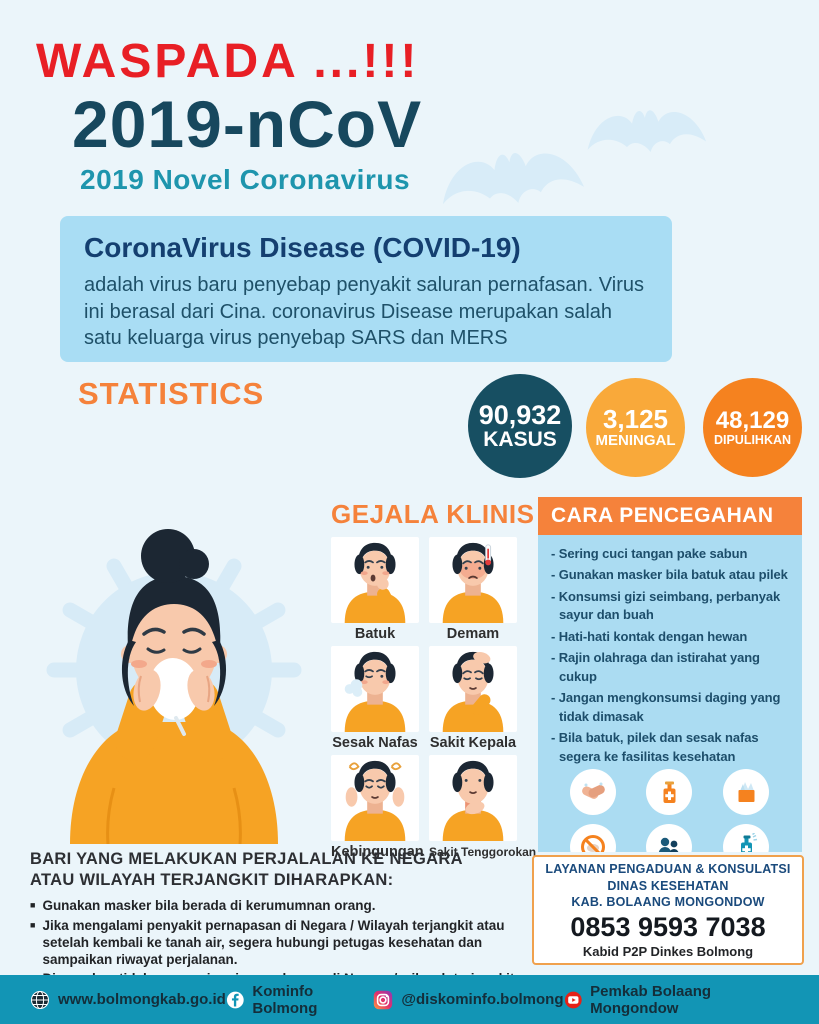 The height and width of the screenshot is (1024, 819). I want to click on prevention-item: Hati-hati kontak dengan hewan, so click(671, 637).